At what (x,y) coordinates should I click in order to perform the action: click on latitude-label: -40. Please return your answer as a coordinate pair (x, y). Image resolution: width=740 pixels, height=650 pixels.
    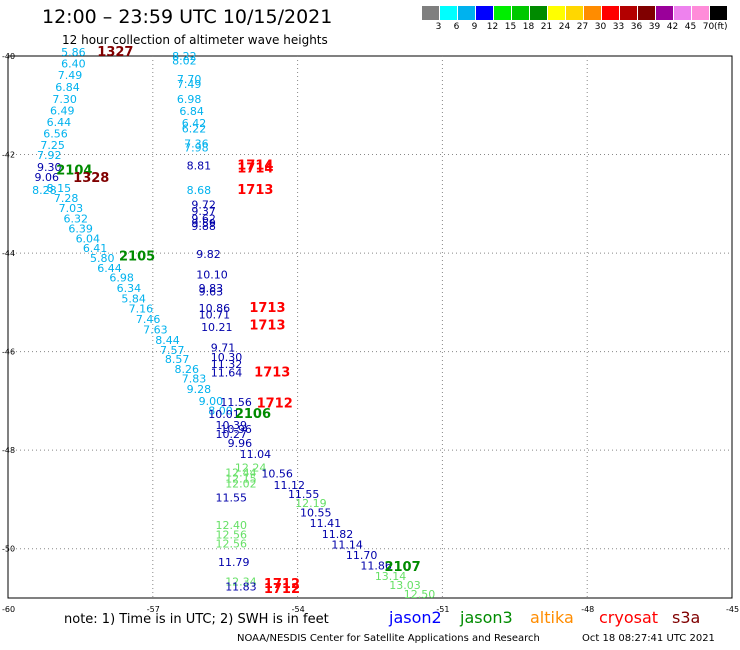
    Looking at the image, I should click on (8, 56).